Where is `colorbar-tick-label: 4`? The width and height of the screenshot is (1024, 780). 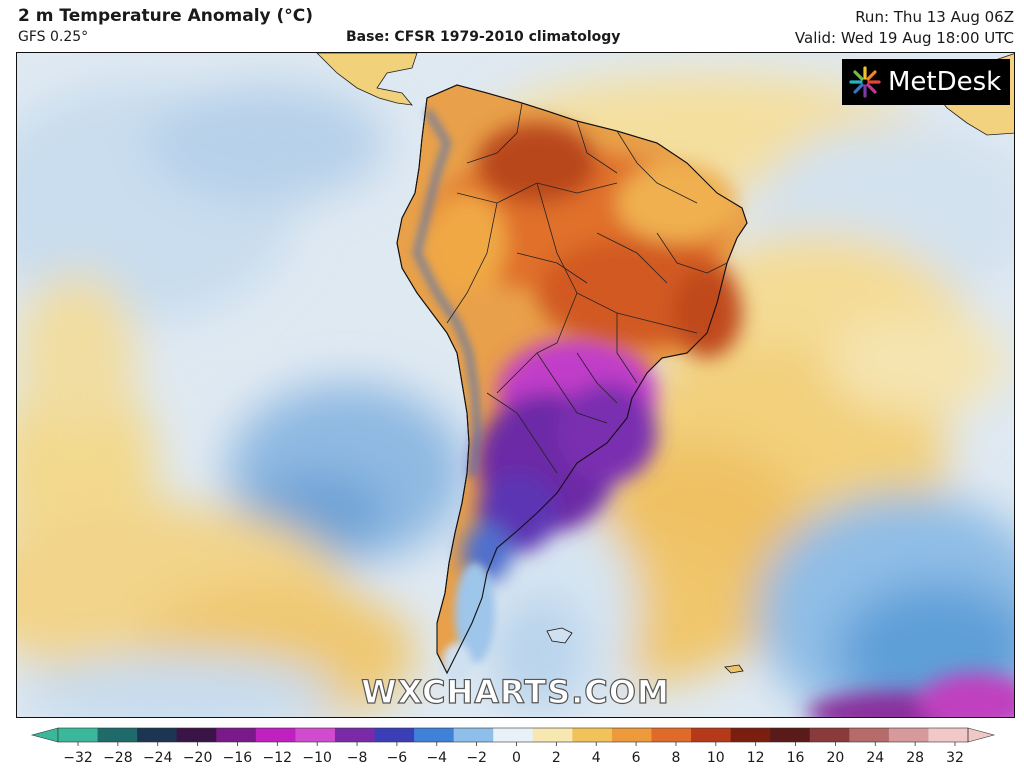
colorbar-tick-label: 4 is located at coordinates (596, 758).